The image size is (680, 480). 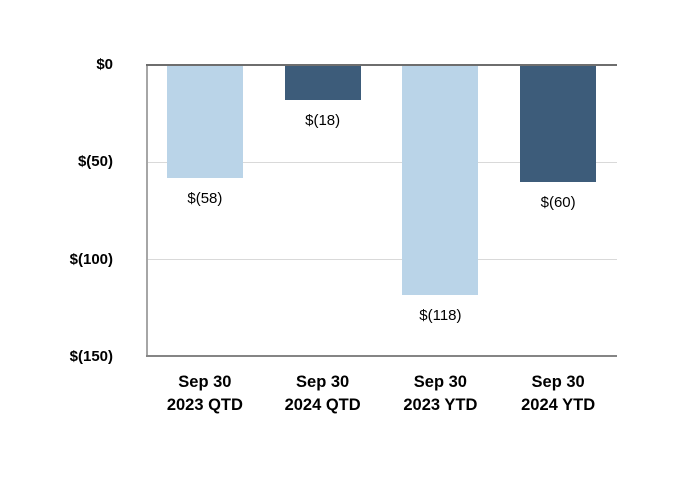 What do you see at coordinates (104, 64) in the screenshot?
I see `y-axis-tick-label: $0` at bounding box center [104, 64].